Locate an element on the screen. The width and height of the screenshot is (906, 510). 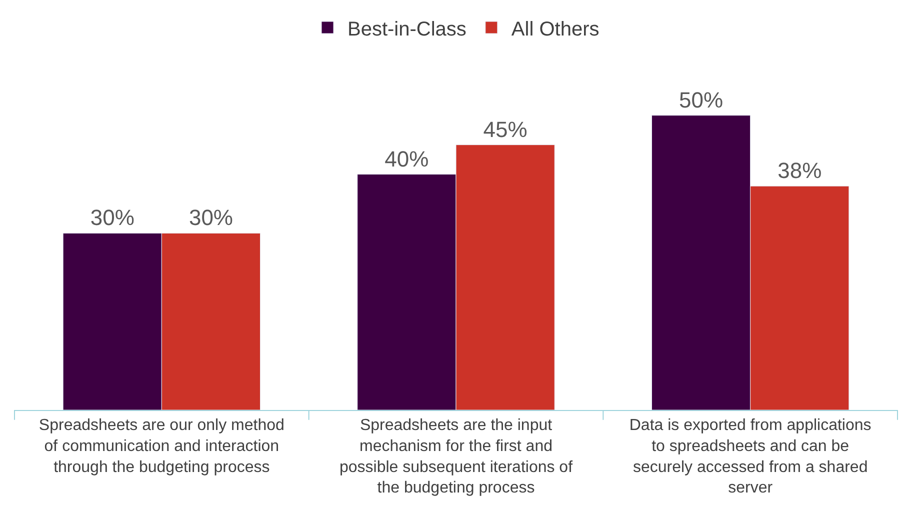
data-label: 50% is located at coordinates (701, 99).